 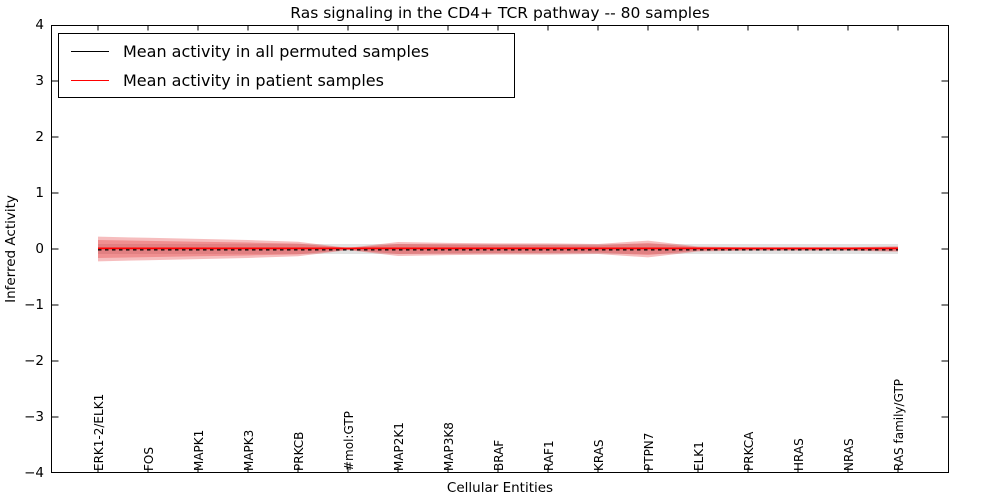 I want to click on x-tick-label: PTPN7, so click(x=649, y=451).